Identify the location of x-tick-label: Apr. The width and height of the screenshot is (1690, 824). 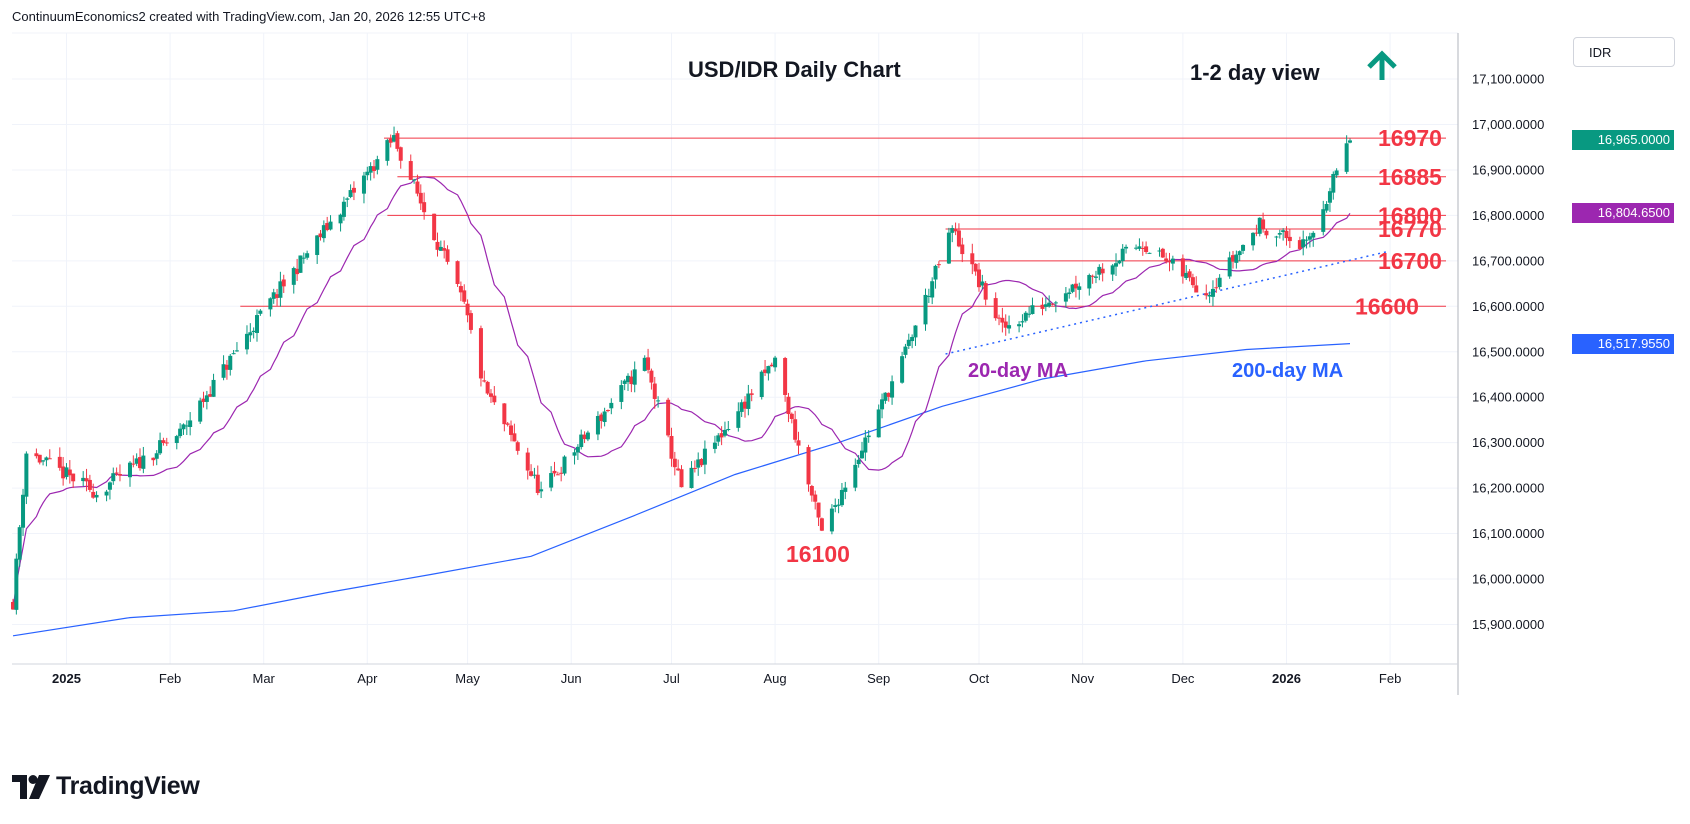
(367, 678).